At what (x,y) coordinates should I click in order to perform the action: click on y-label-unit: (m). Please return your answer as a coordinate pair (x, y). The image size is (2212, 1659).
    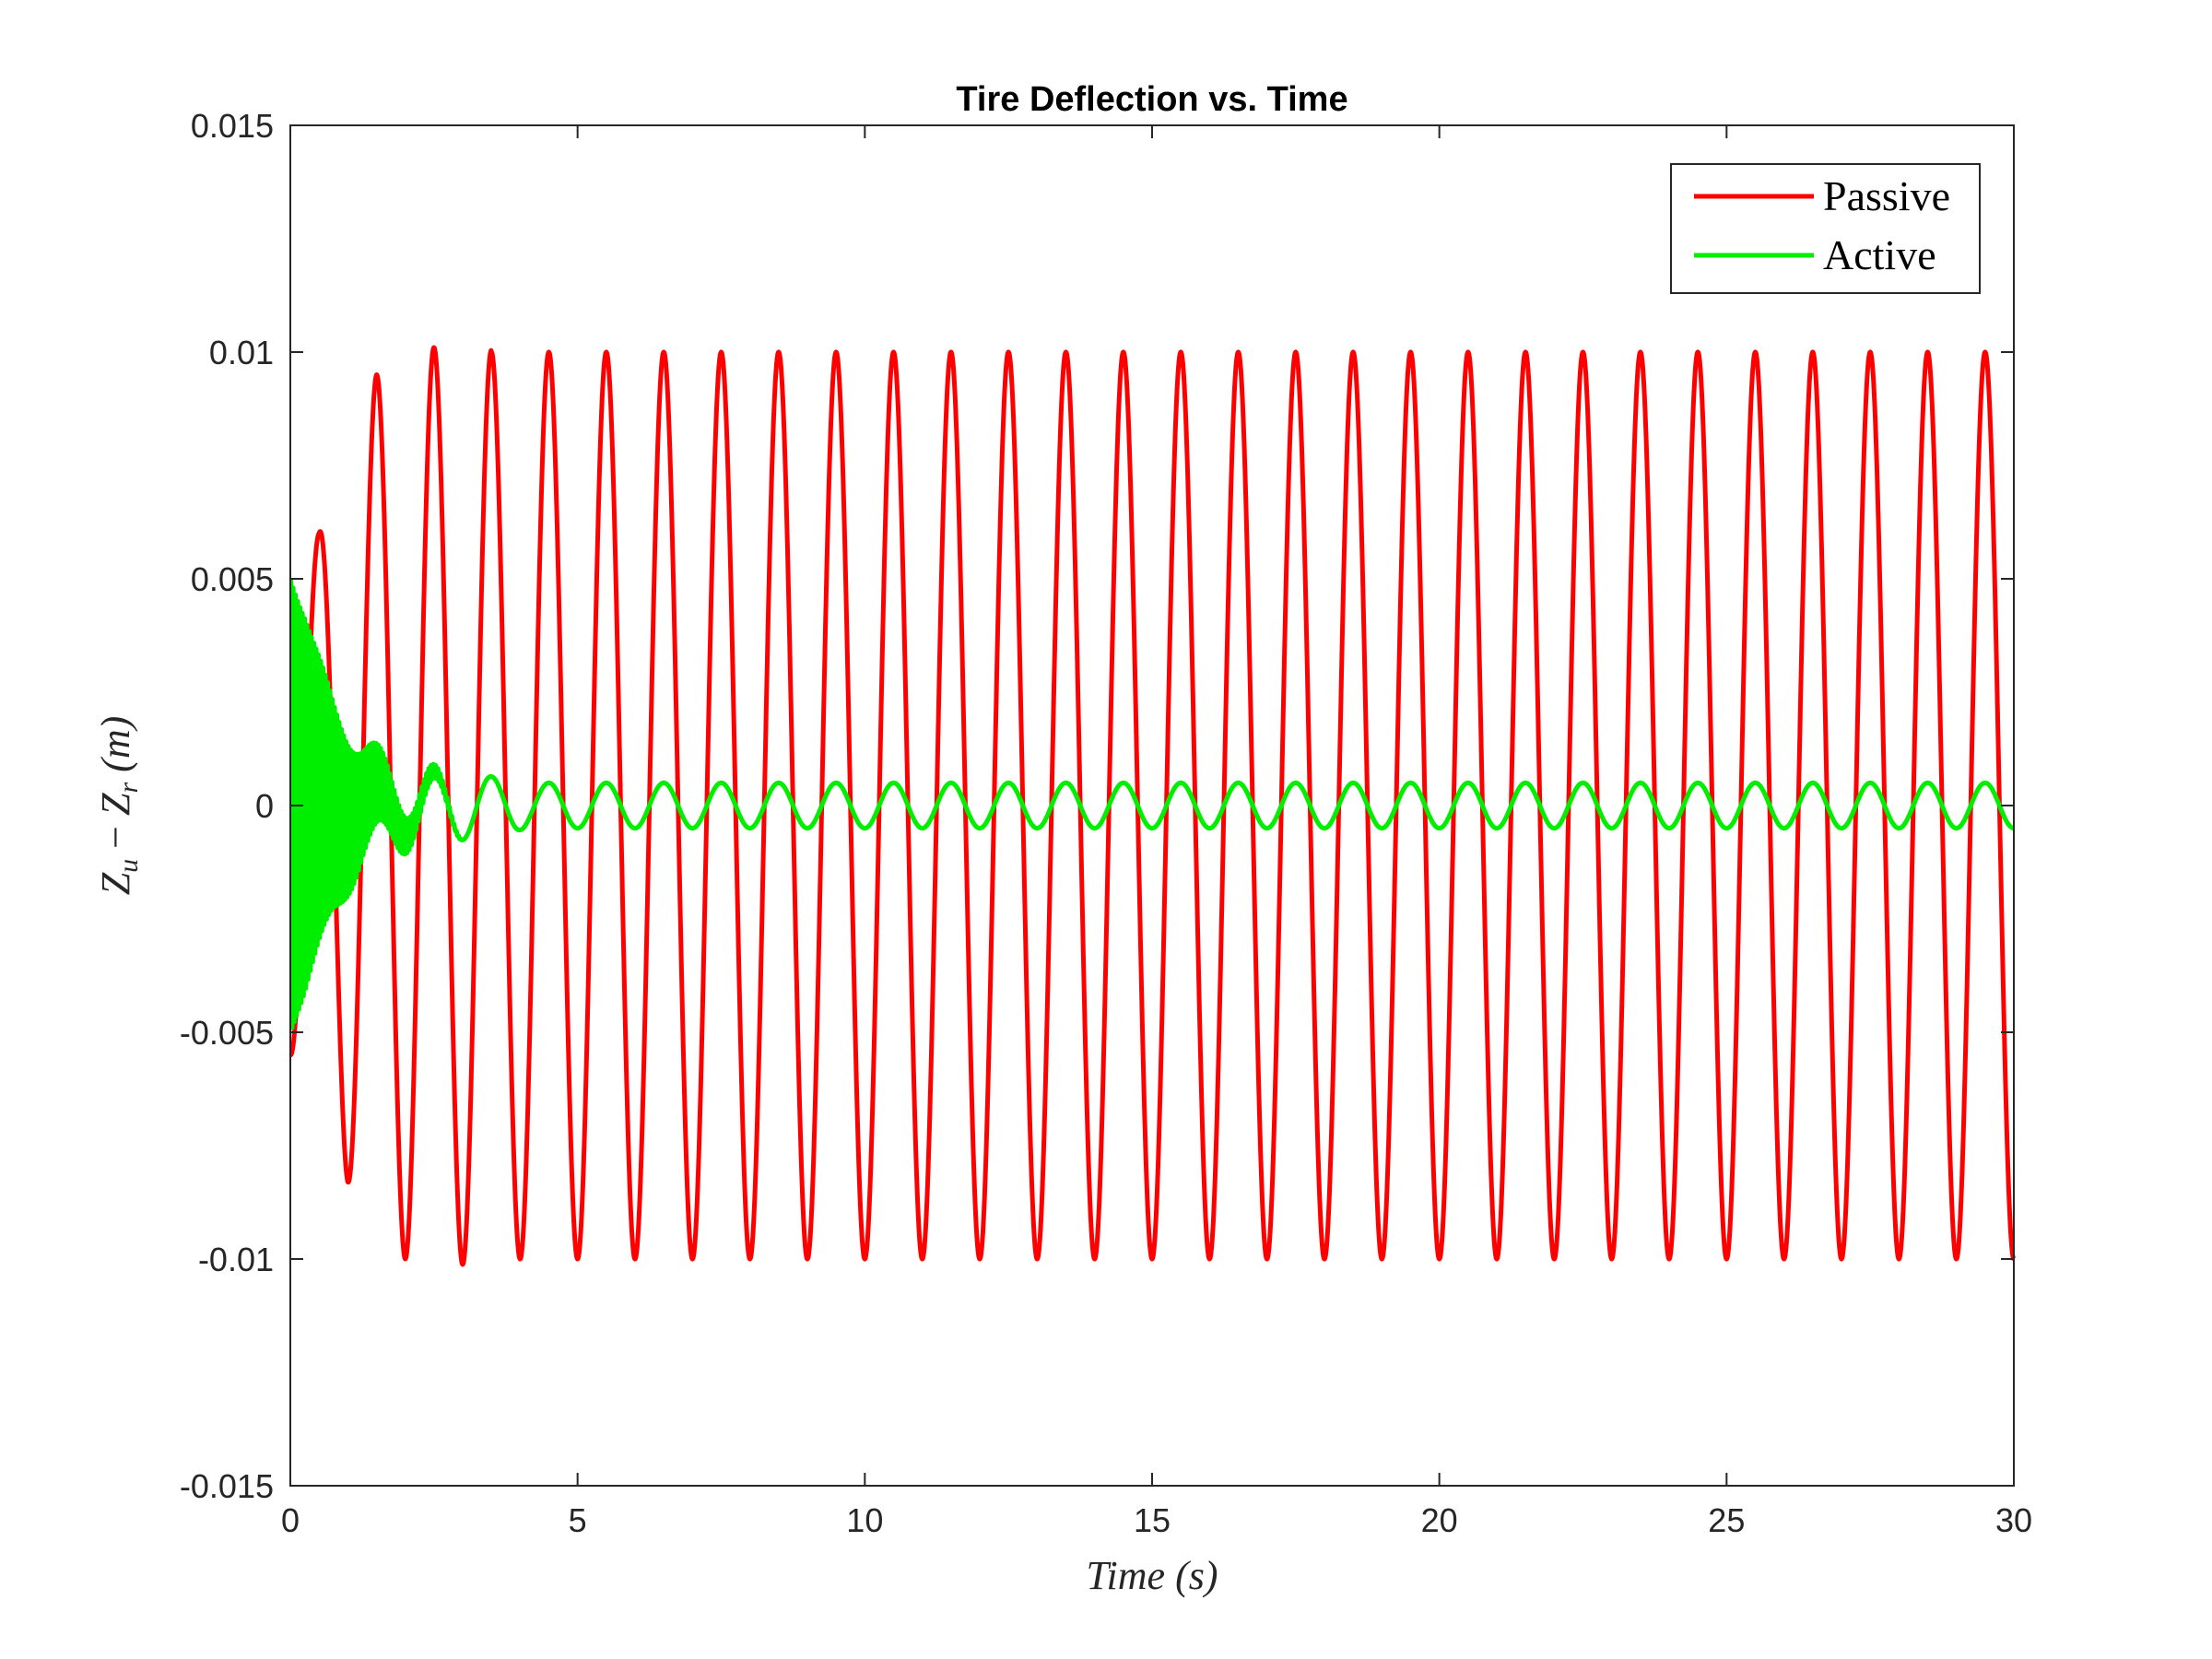
    Looking at the image, I should click on (115, 749).